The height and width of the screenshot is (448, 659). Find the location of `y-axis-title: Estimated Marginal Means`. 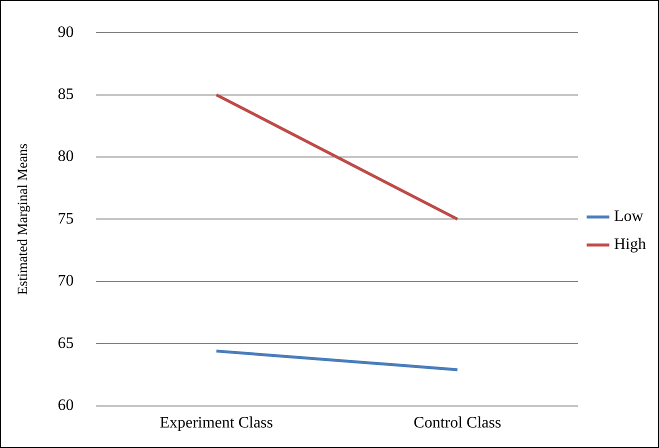

y-axis-title: Estimated Marginal Means is located at coordinates (24, 219).